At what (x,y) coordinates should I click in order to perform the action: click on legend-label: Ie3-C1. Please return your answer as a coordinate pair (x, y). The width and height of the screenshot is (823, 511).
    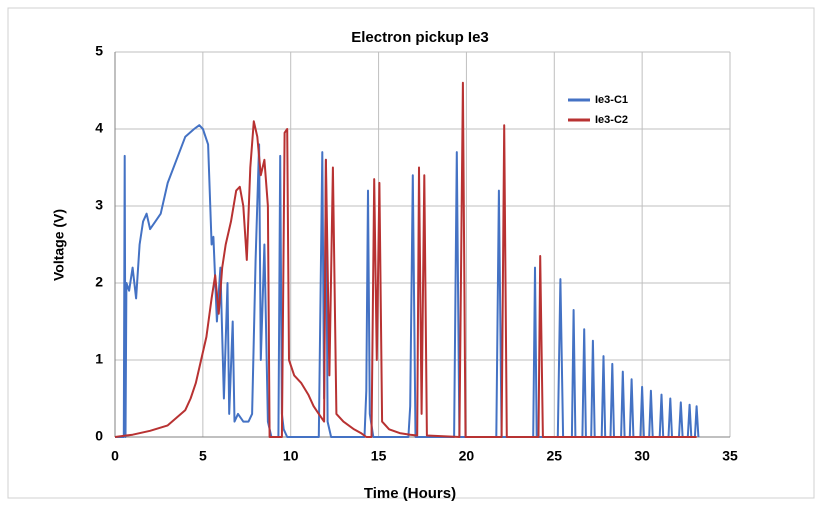
    Looking at the image, I should click on (611, 100).